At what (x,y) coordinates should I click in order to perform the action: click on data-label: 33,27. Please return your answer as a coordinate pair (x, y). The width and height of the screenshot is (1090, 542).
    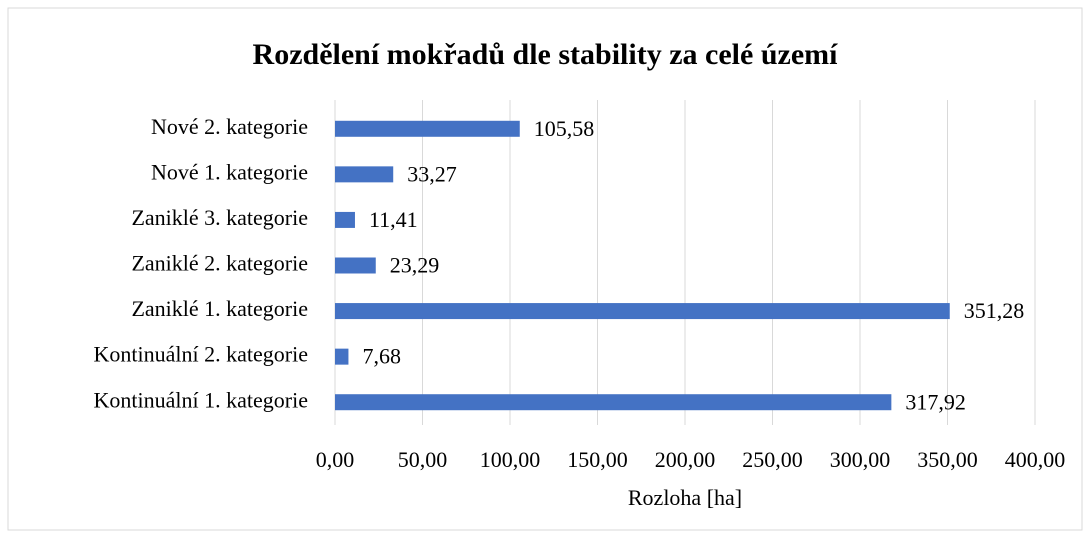
    Looking at the image, I should click on (432, 173).